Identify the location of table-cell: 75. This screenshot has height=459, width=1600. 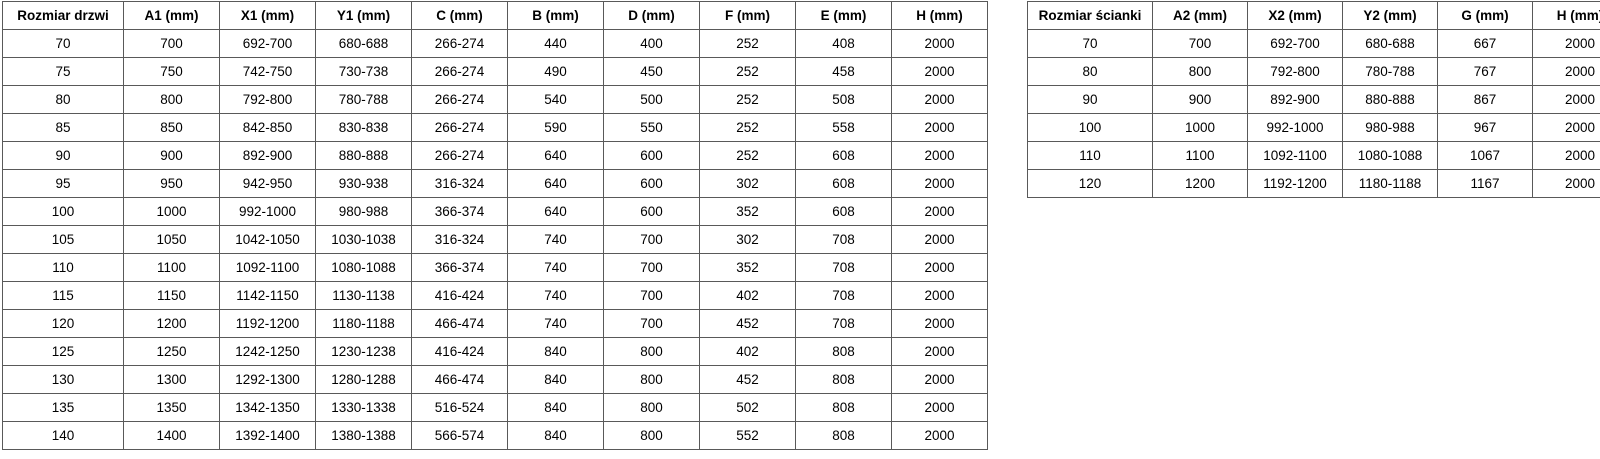
(63, 71).